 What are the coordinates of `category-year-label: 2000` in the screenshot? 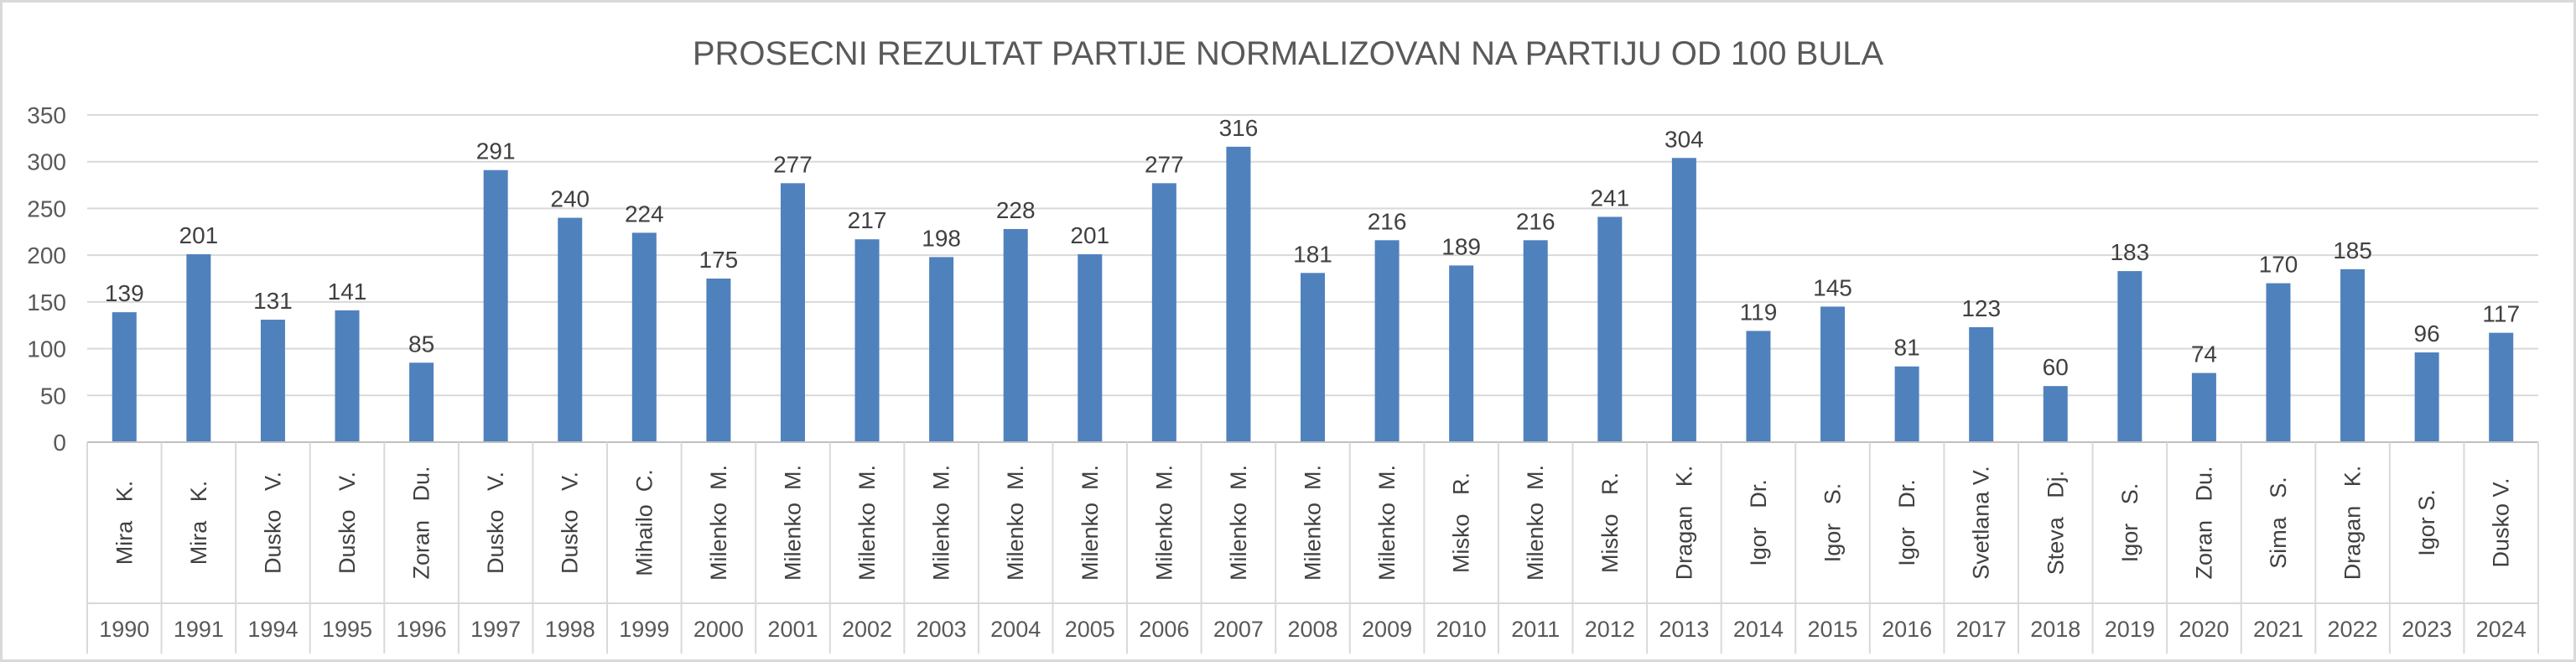 It's located at (718, 629).